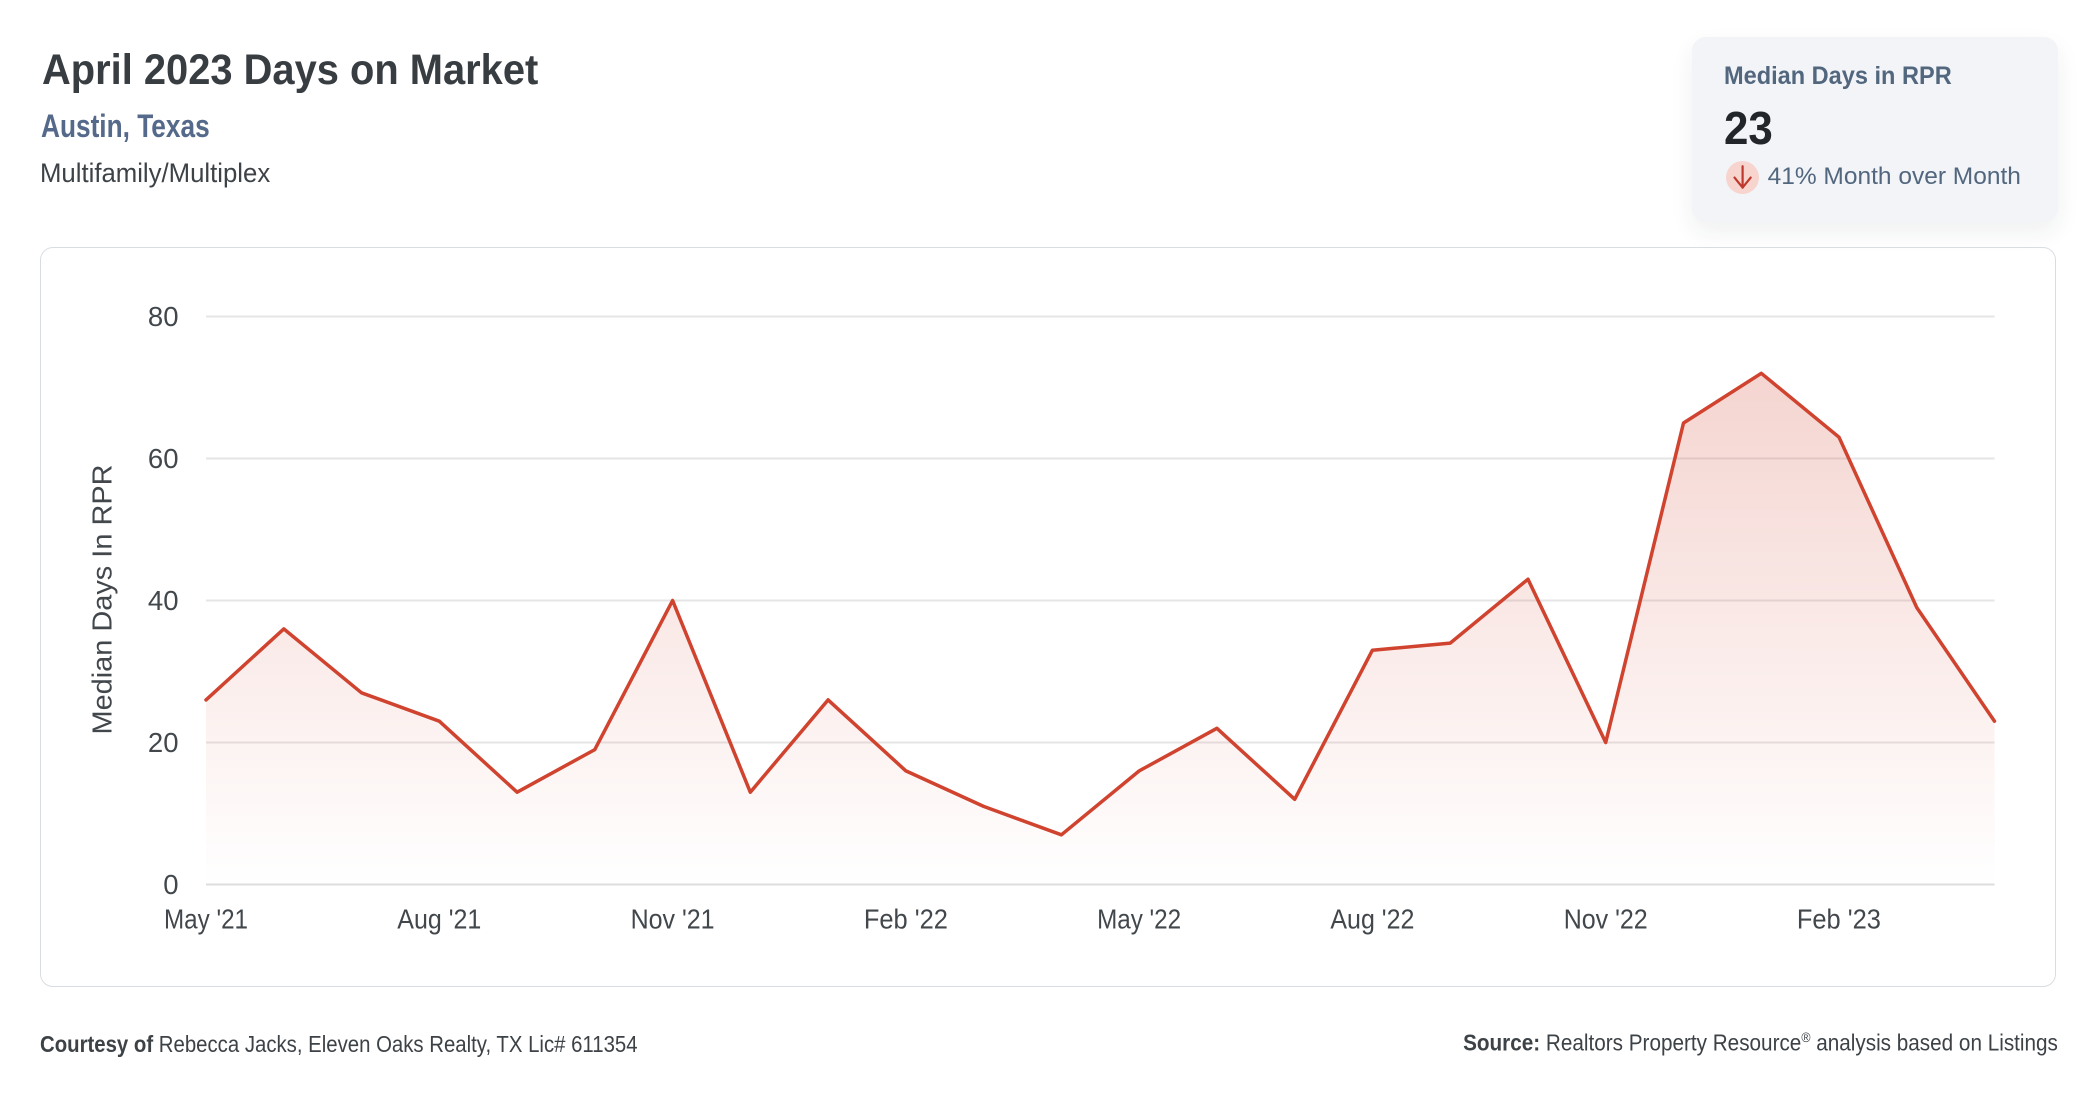 The height and width of the screenshot is (1100, 2096). I want to click on svg-text: May '22, so click(1139, 919).